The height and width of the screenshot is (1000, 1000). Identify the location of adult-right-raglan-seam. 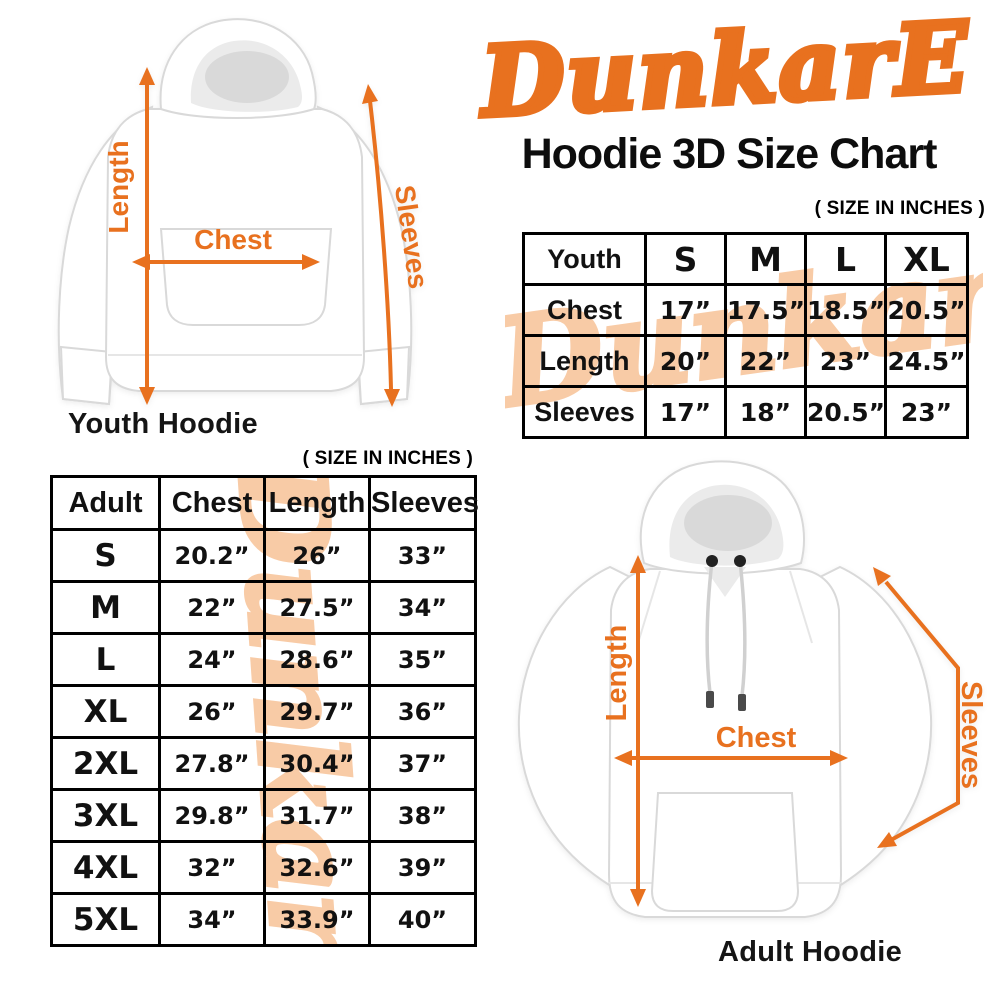
(801, 607).